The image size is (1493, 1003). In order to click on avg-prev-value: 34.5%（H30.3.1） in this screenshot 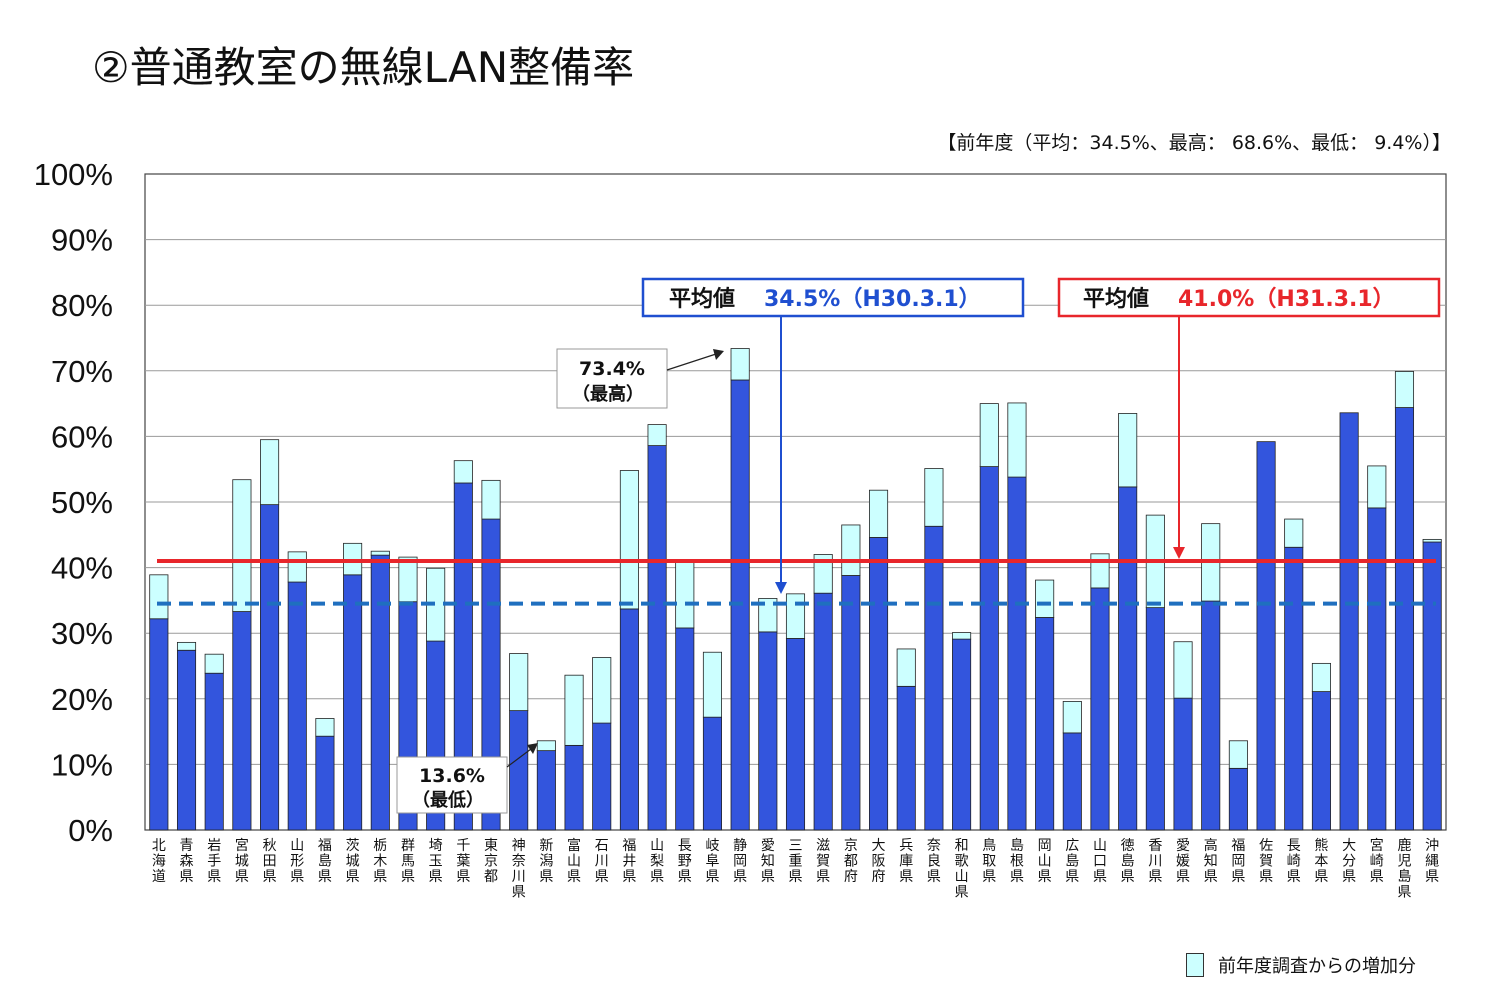, I will do `click(872, 299)`.